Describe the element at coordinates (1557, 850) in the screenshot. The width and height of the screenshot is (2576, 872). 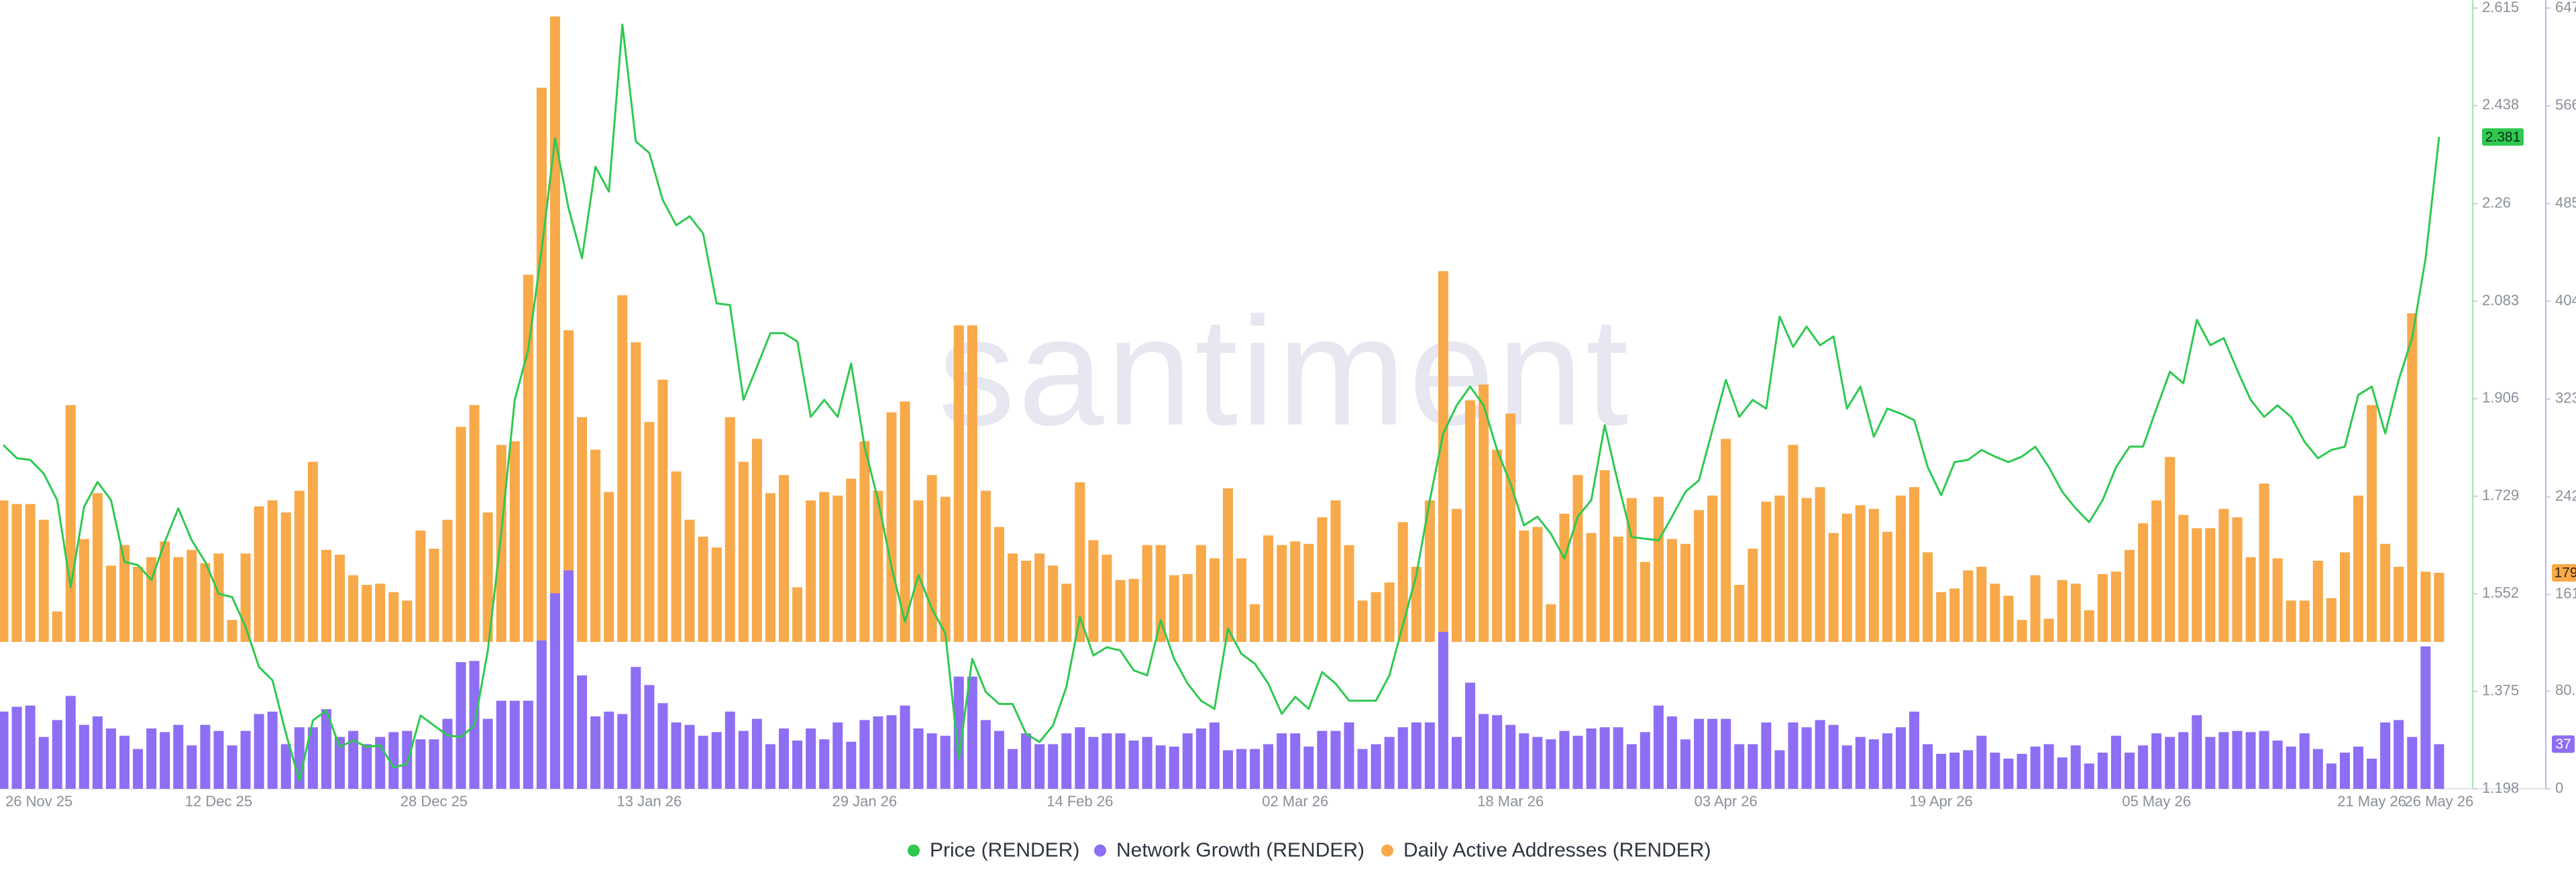
I see `legend-label: Daily Active Addresses (RENDER)` at that location.